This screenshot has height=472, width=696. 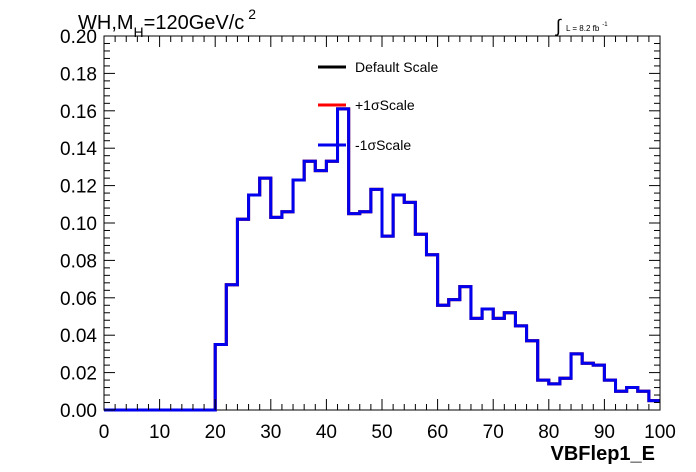 I want to click on y-tick-label: 0.14, so click(x=78, y=149).